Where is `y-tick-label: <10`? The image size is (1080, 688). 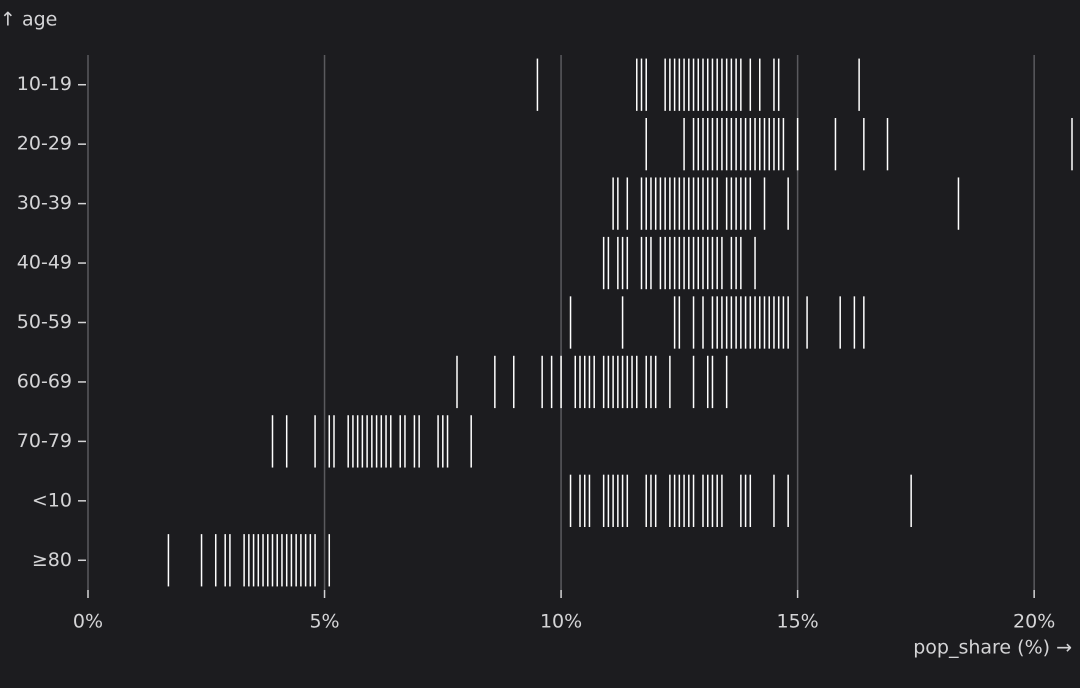 y-tick-label: <10 is located at coordinates (52, 500).